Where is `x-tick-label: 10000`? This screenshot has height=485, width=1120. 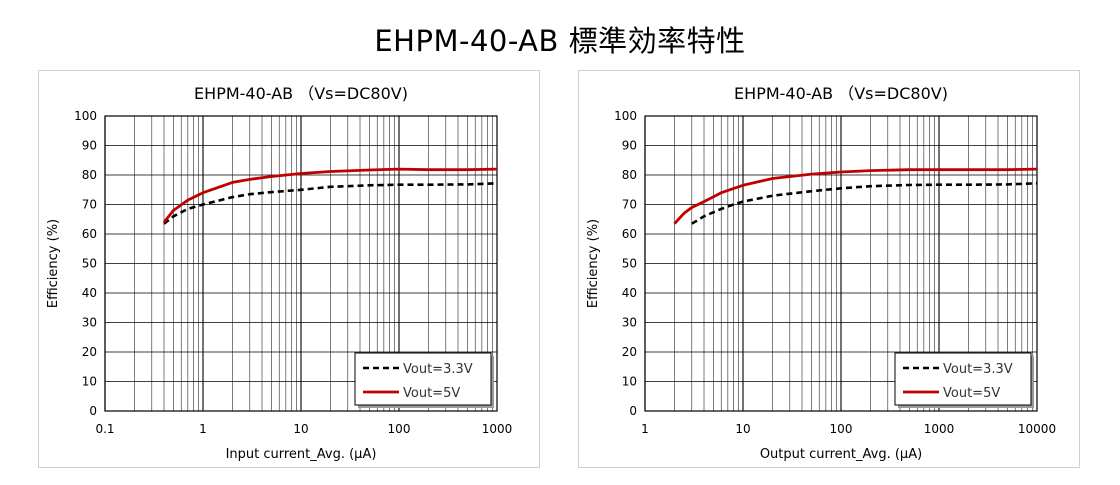
x-tick-label: 10000 is located at coordinates (1037, 429).